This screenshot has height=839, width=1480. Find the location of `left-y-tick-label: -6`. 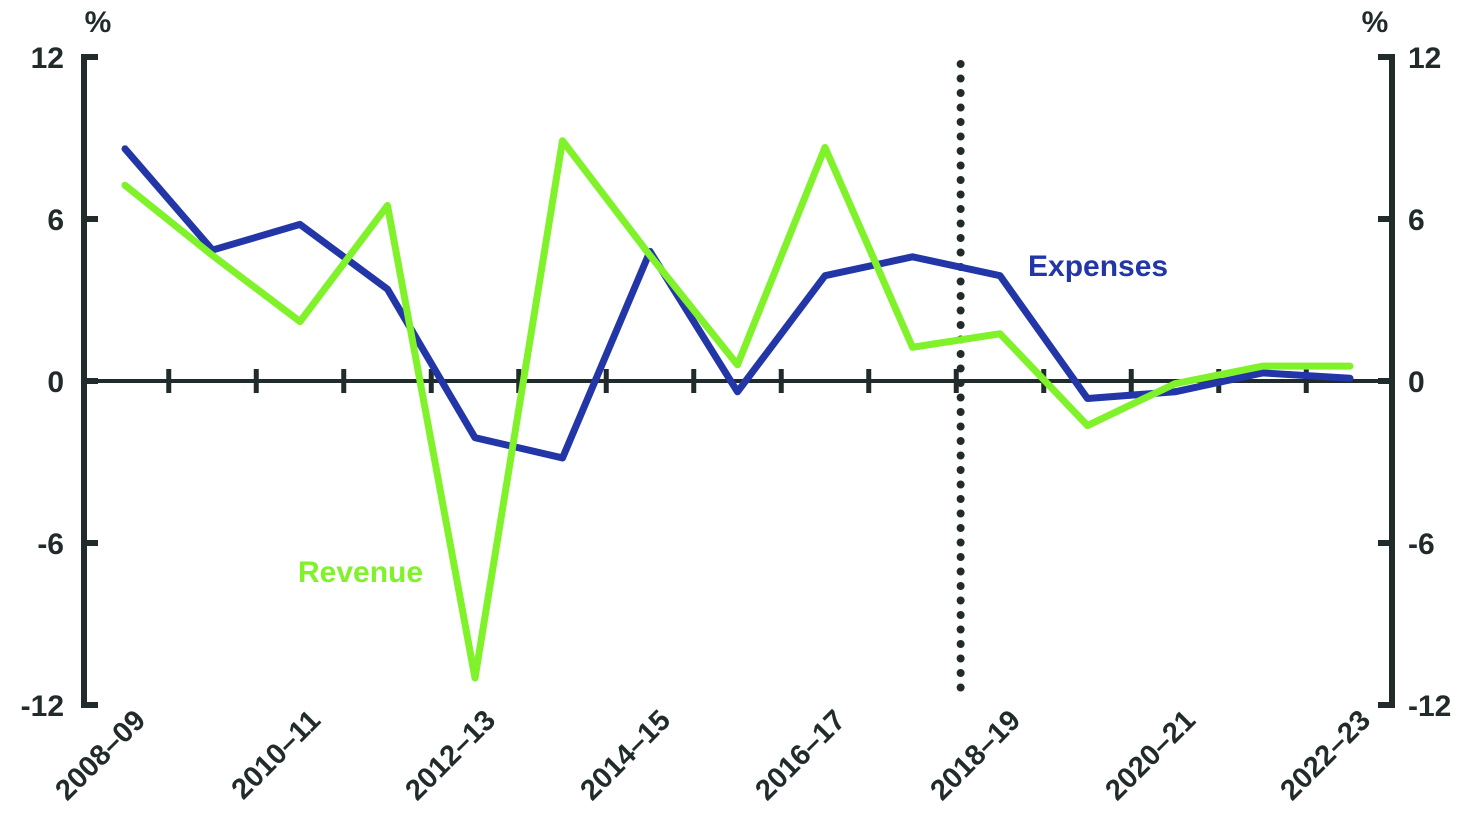

left-y-tick-label: -6 is located at coordinates (50, 544).